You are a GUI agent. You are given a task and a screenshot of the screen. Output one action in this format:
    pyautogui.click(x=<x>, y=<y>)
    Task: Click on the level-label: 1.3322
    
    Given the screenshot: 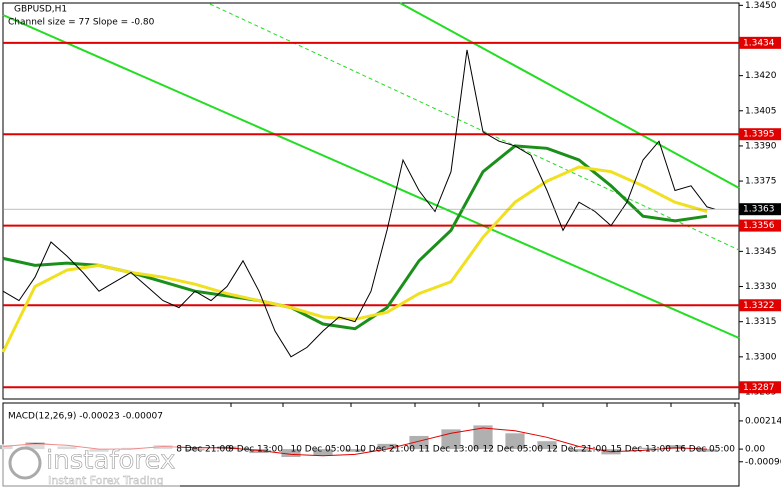 What is the action you would take?
    pyautogui.click(x=759, y=306)
    